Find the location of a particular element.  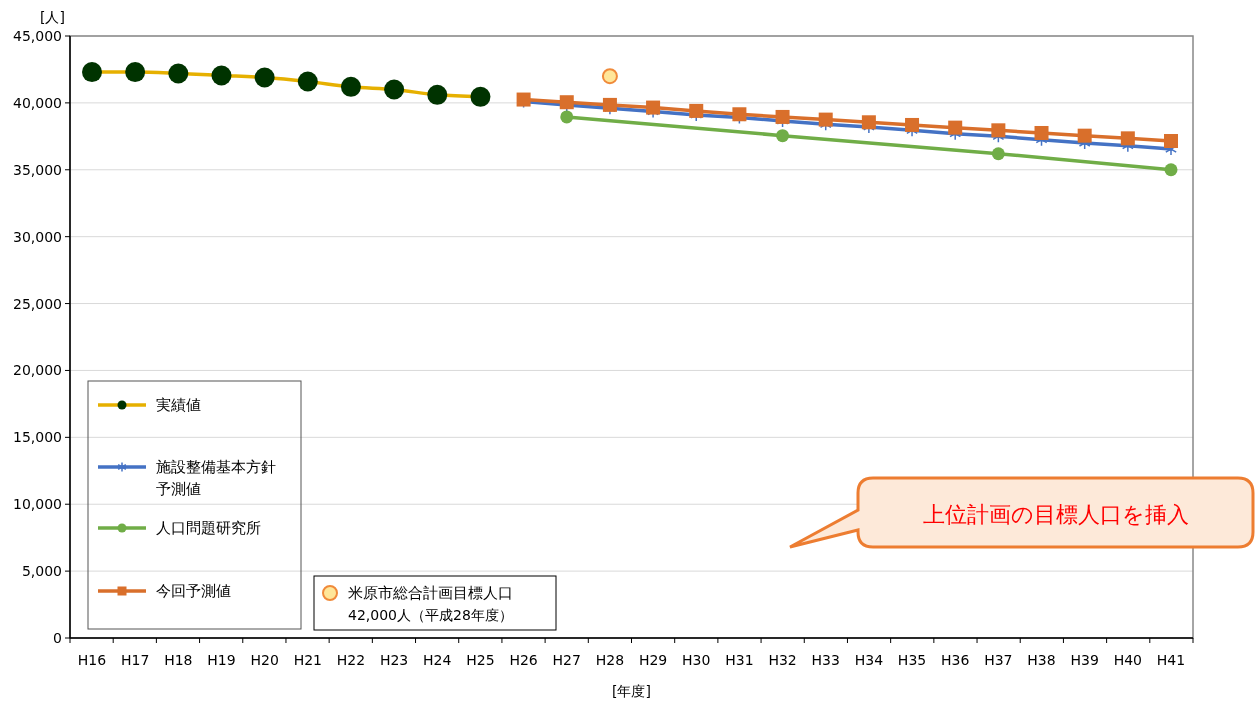

y-tick-label: 35,000 is located at coordinates (37, 169).